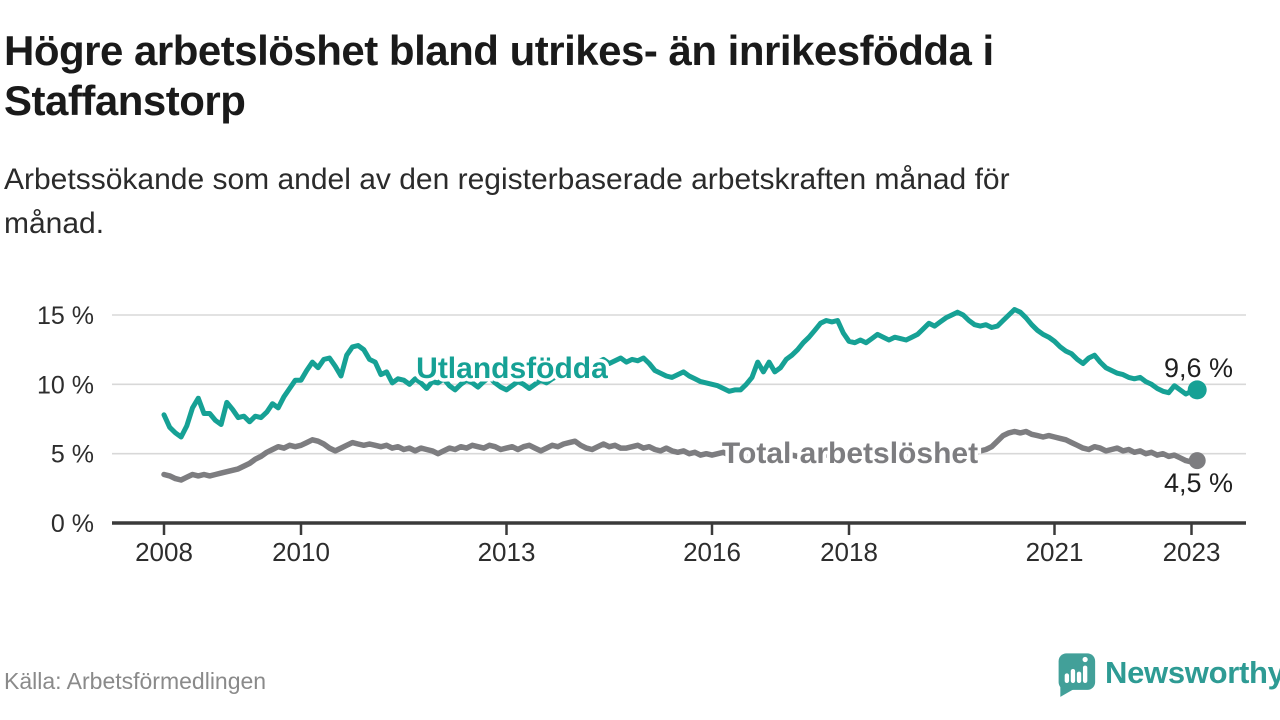  What do you see at coordinates (1192, 672) in the screenshot?
I see `brand-name: Newsworthy` at bounding box center [1192, 672].